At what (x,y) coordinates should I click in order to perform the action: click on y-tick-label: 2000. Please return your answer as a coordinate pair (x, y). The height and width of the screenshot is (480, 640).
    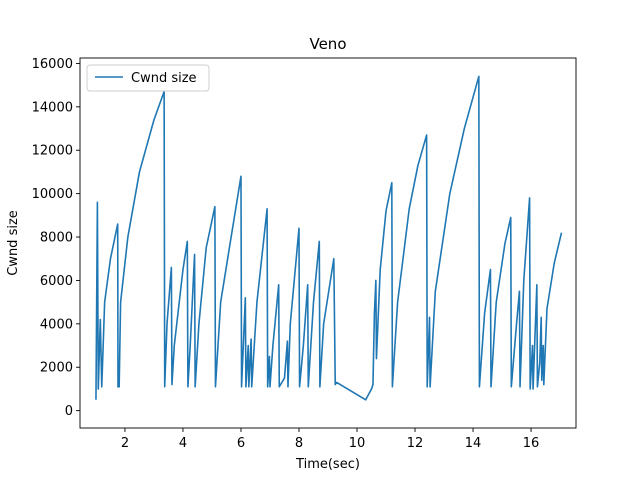
    Looking at the image, I should click on (56, 368).